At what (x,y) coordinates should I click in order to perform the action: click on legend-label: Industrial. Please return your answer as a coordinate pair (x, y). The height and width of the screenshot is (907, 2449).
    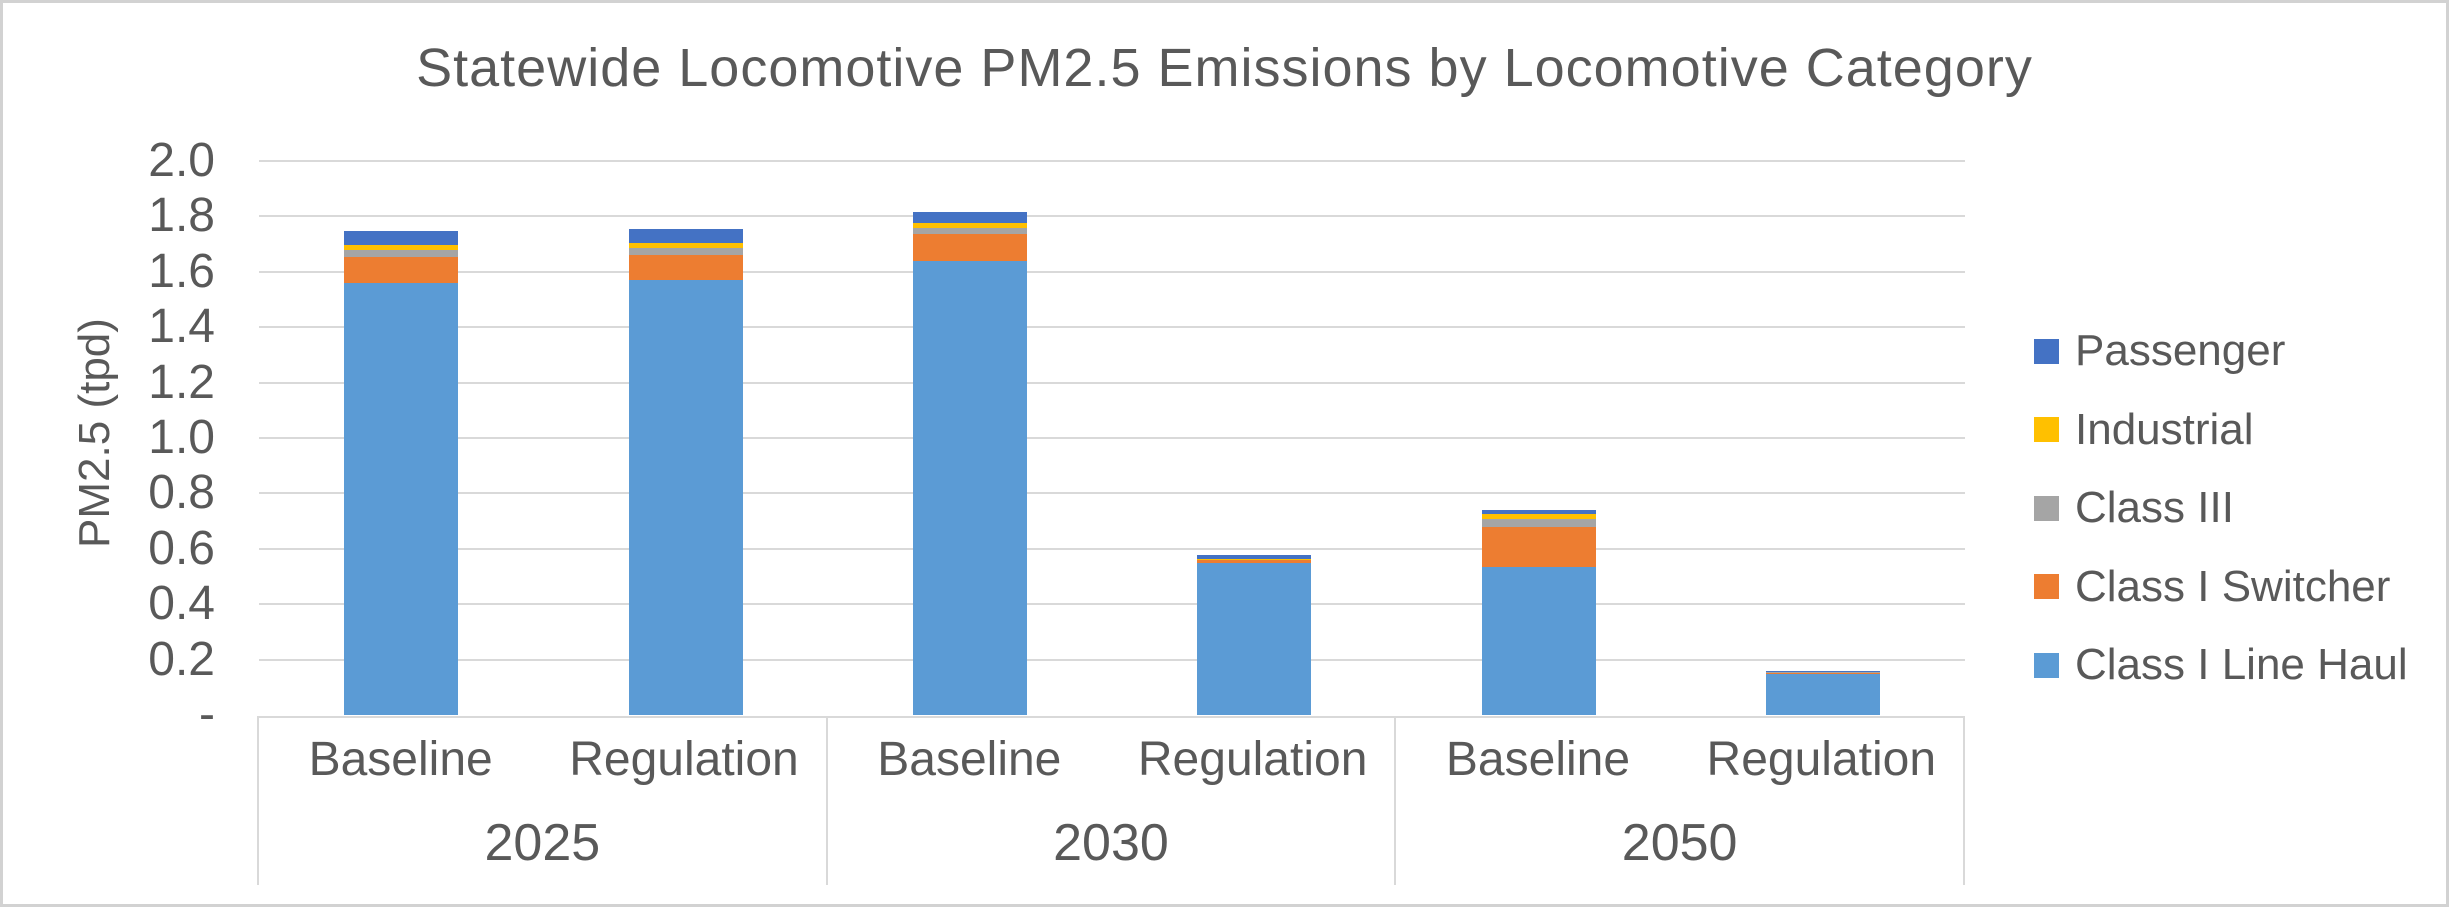
    Looking at the image, I should click on (2164, 429).